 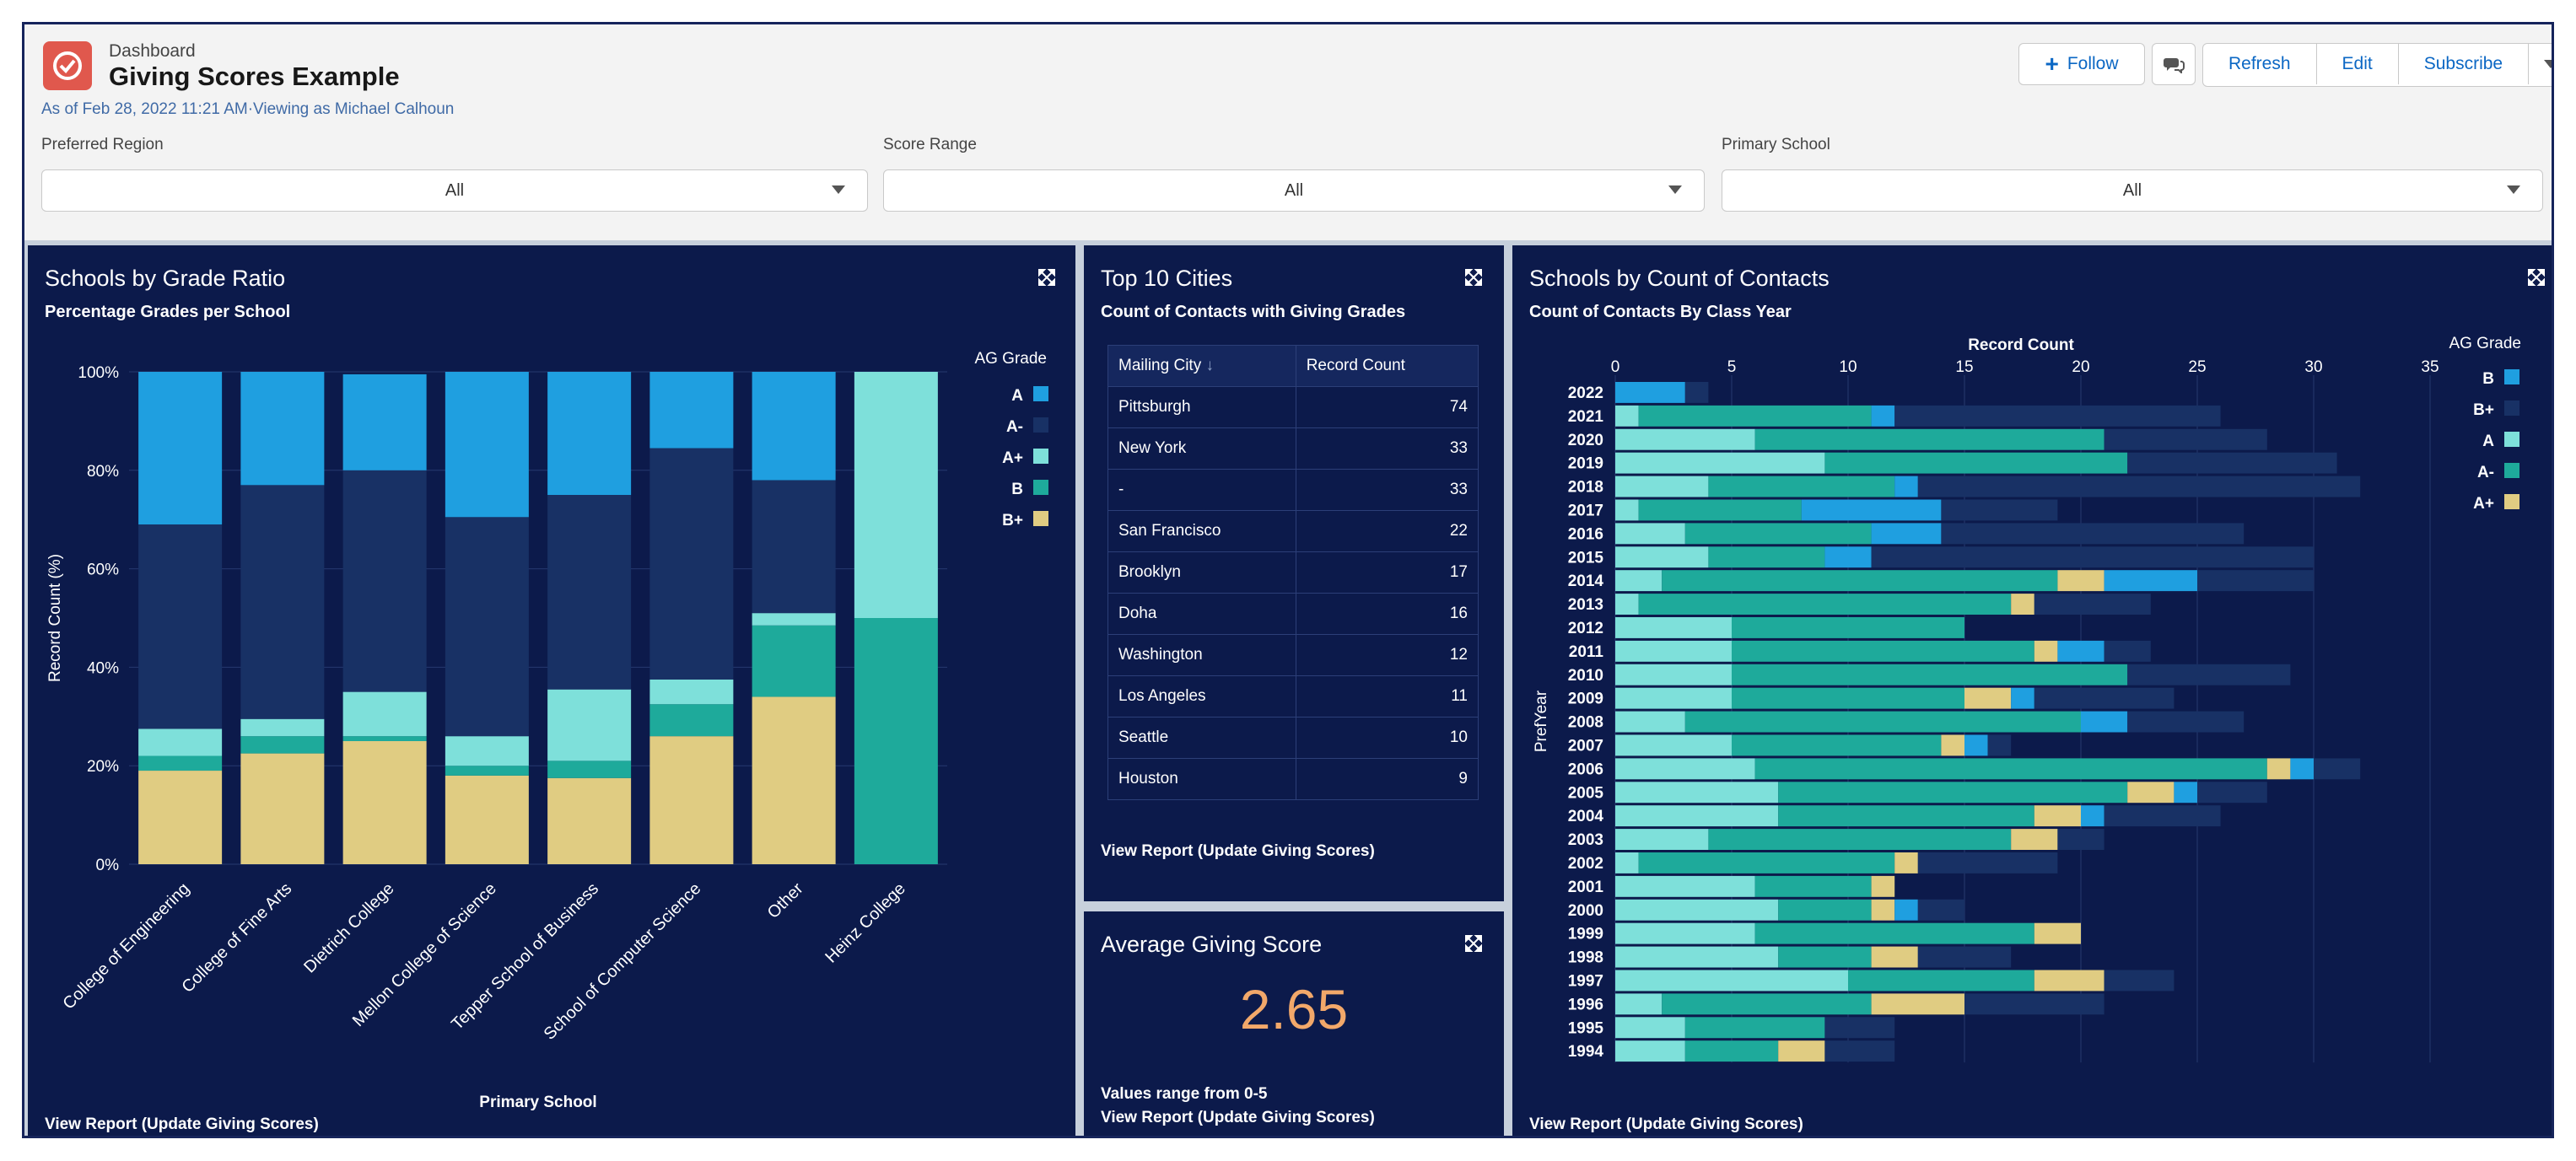 I want to click on x-tick-label: 25, so click(x=2197, y=367).